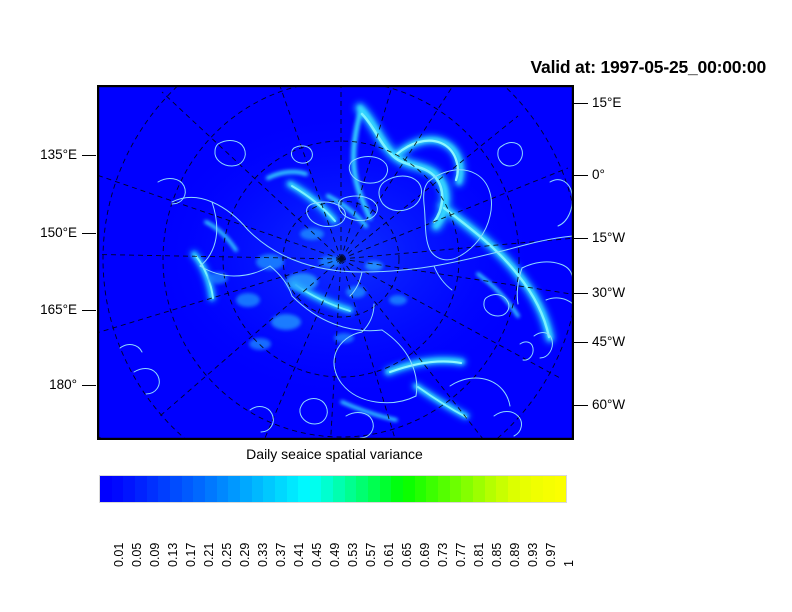  Describe the element at coordinates (263, 554) in the screenshot. I see `colorbar-tick-label: 0.33` at that location.